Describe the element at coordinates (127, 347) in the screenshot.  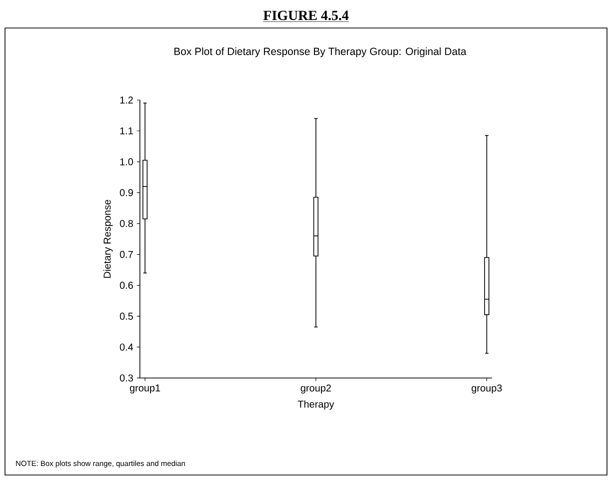
I see `y-tick-label: 0.4` at that location.